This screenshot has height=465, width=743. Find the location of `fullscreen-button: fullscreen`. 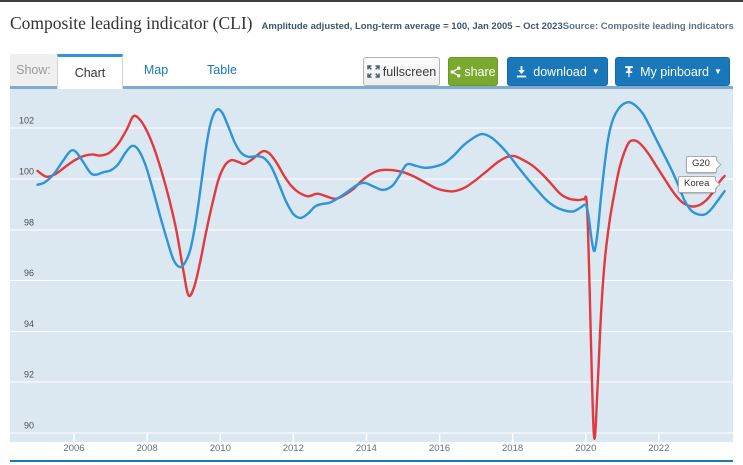

fullscreen-button: fullscreen is located at coordinates (401, 71).